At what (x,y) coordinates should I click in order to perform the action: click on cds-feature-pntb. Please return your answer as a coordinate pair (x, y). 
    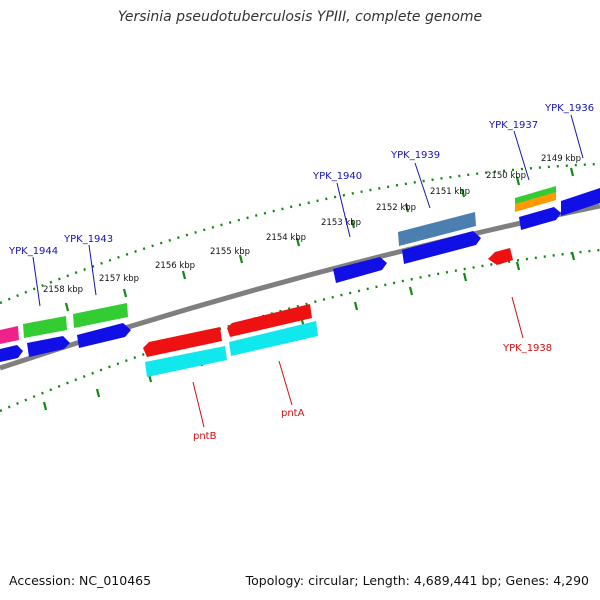
    Looking at the image, I should click on (186, 361).